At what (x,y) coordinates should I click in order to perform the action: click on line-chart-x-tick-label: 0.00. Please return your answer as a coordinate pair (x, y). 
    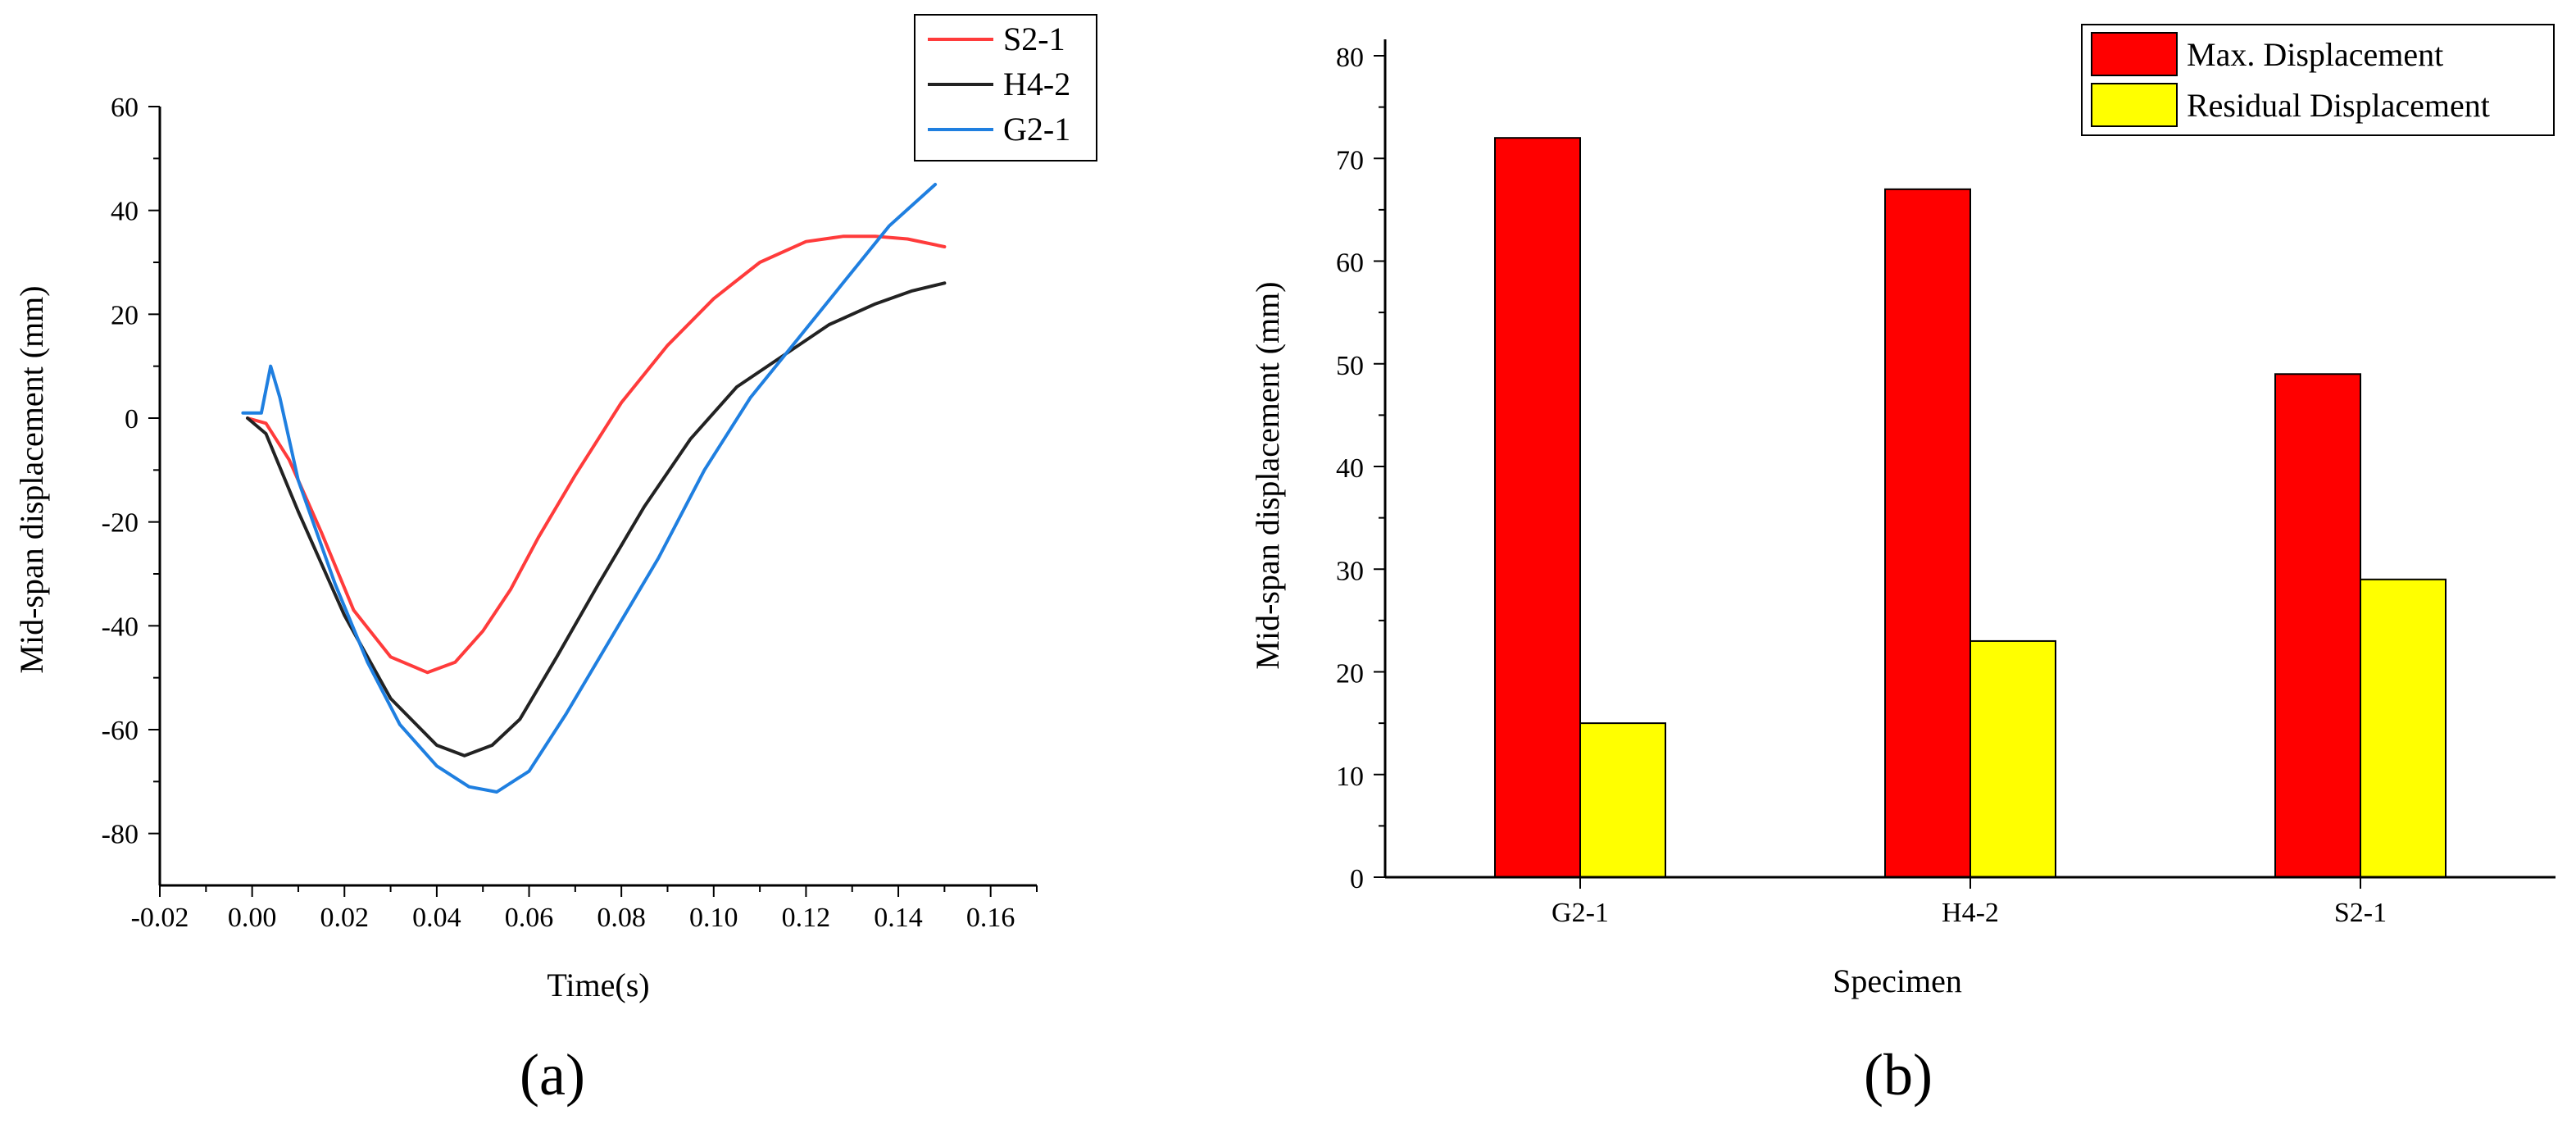
    Looking at the image, I should click on (252, 918).